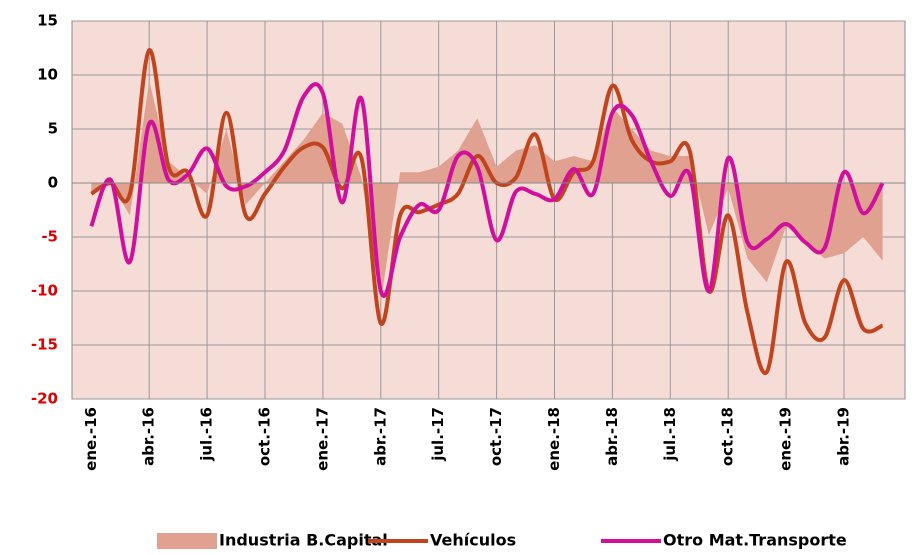 This screenshot has width=919, height=555. Describe the element at coordinates (207, 434) in the screenshot. I see `x-tick-label: jul.-16` at that location.